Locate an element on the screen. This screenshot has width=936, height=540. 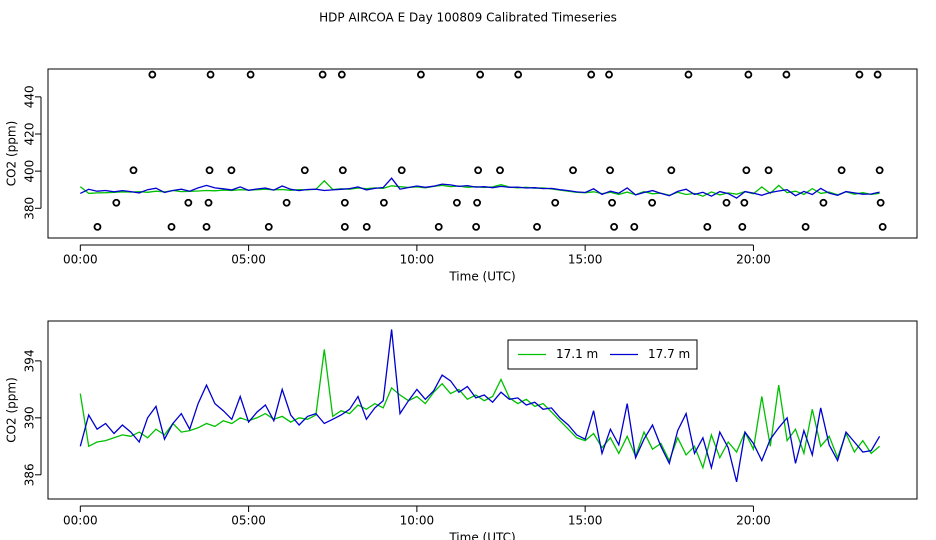
y-tick-label: 386 is located at coordinates (30, 474).